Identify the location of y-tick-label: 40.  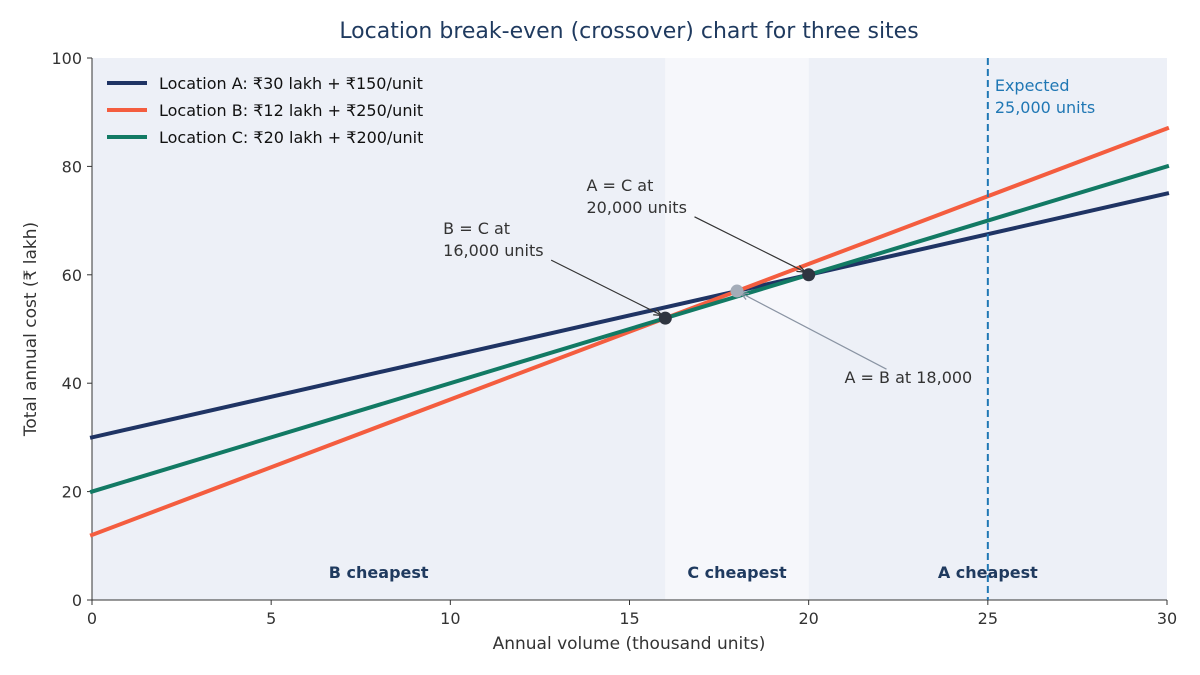
(72, 383).